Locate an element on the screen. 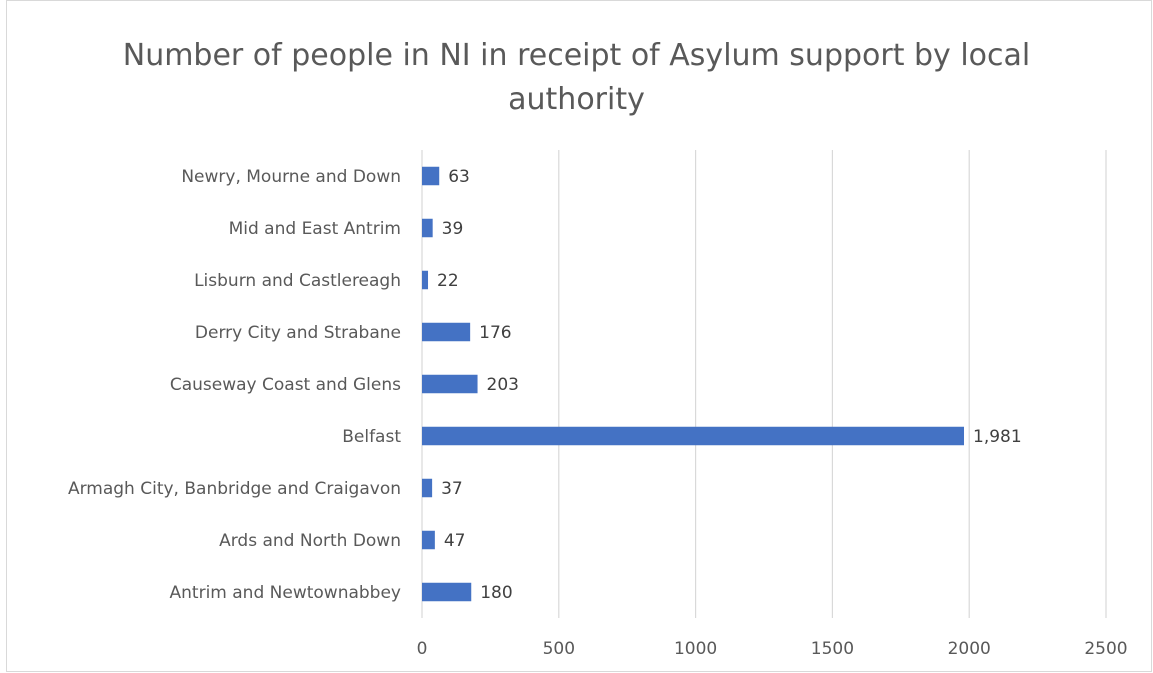 The height and width of the screenshot is (673, 1153). category-label-3: Belfast is located at coordinates (371, 437).